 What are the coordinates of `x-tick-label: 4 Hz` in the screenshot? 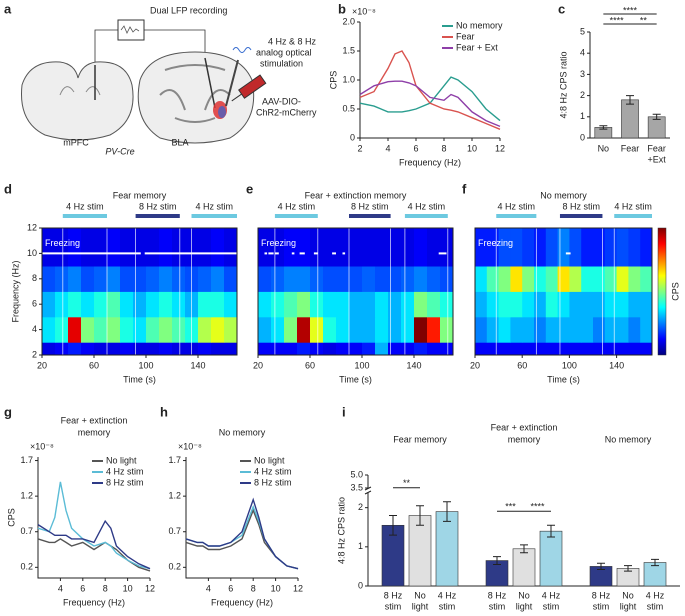 It's located at (551, 595).